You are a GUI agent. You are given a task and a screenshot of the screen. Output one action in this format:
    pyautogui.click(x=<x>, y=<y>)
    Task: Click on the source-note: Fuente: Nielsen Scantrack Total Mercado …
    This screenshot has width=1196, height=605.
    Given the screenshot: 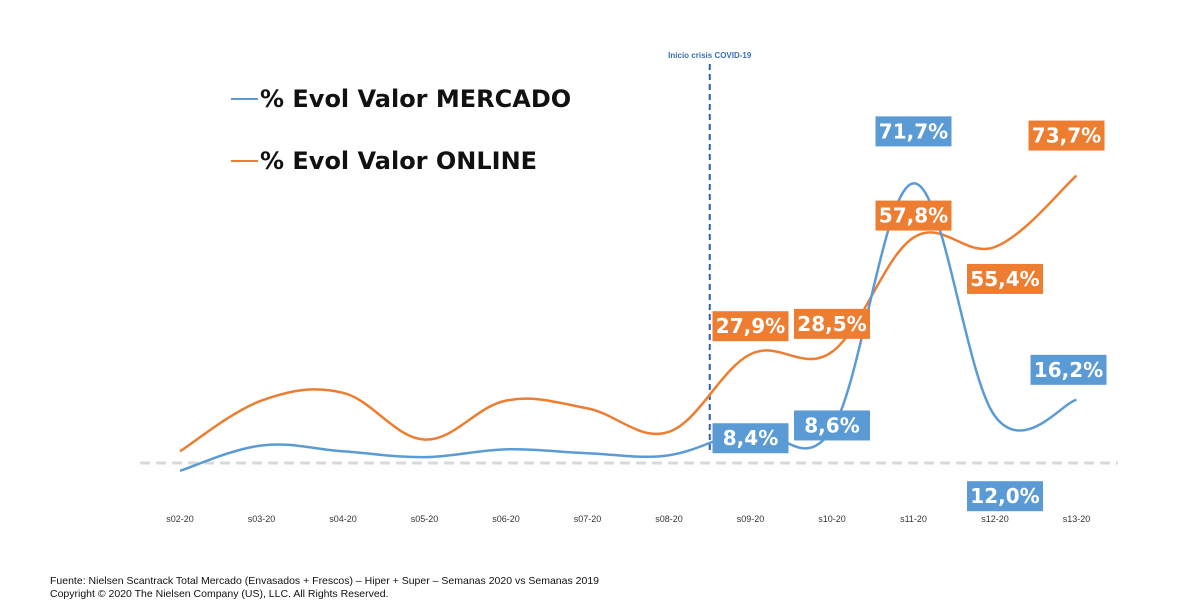 What is the action you would take?
    pyautogui.click(x=325, y=581)
    